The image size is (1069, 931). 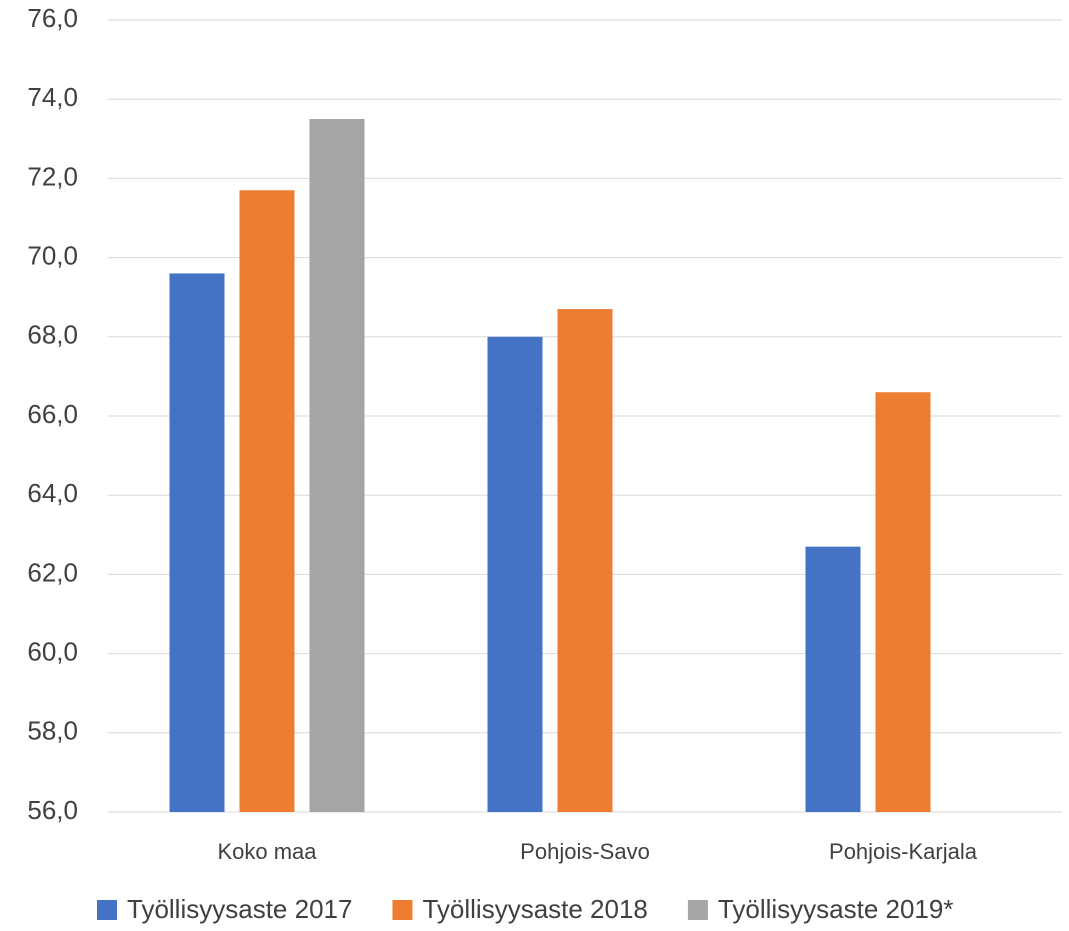 What do you see at coordinates (52, 18) in the screenshot?
I see `y-tick-label: 76,0` at bounding box center [52, 18].